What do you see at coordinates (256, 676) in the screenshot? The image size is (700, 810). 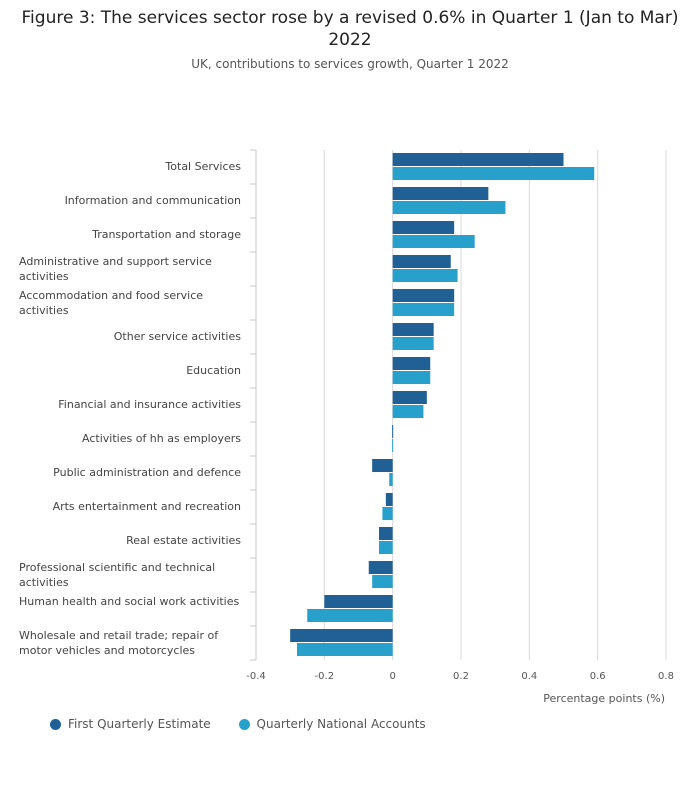 I see `x-tick-label: -0.4` at bounding box center [256, 676].